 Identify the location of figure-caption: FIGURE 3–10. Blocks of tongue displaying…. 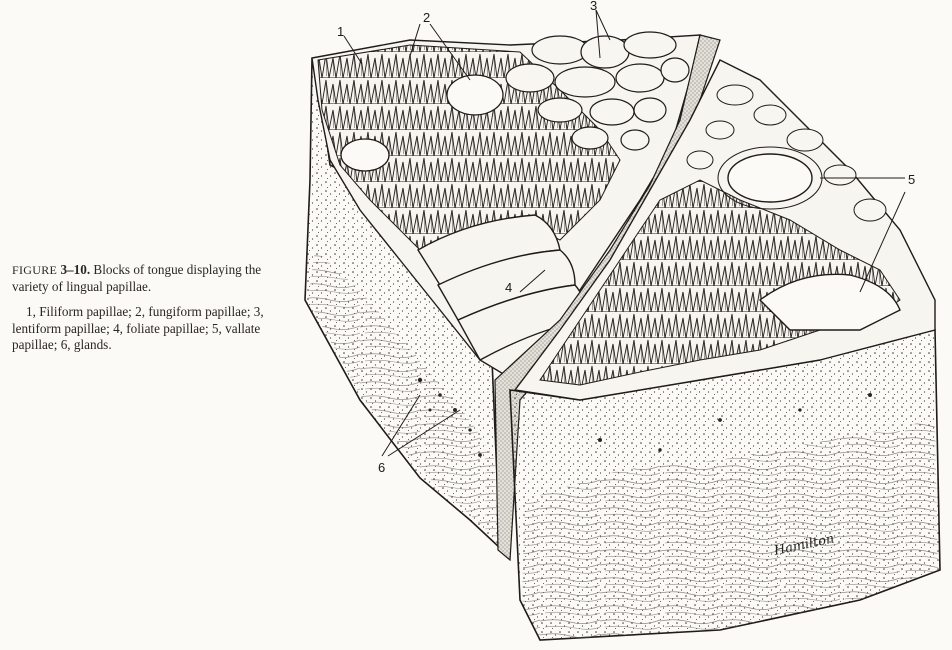
(148, 308).